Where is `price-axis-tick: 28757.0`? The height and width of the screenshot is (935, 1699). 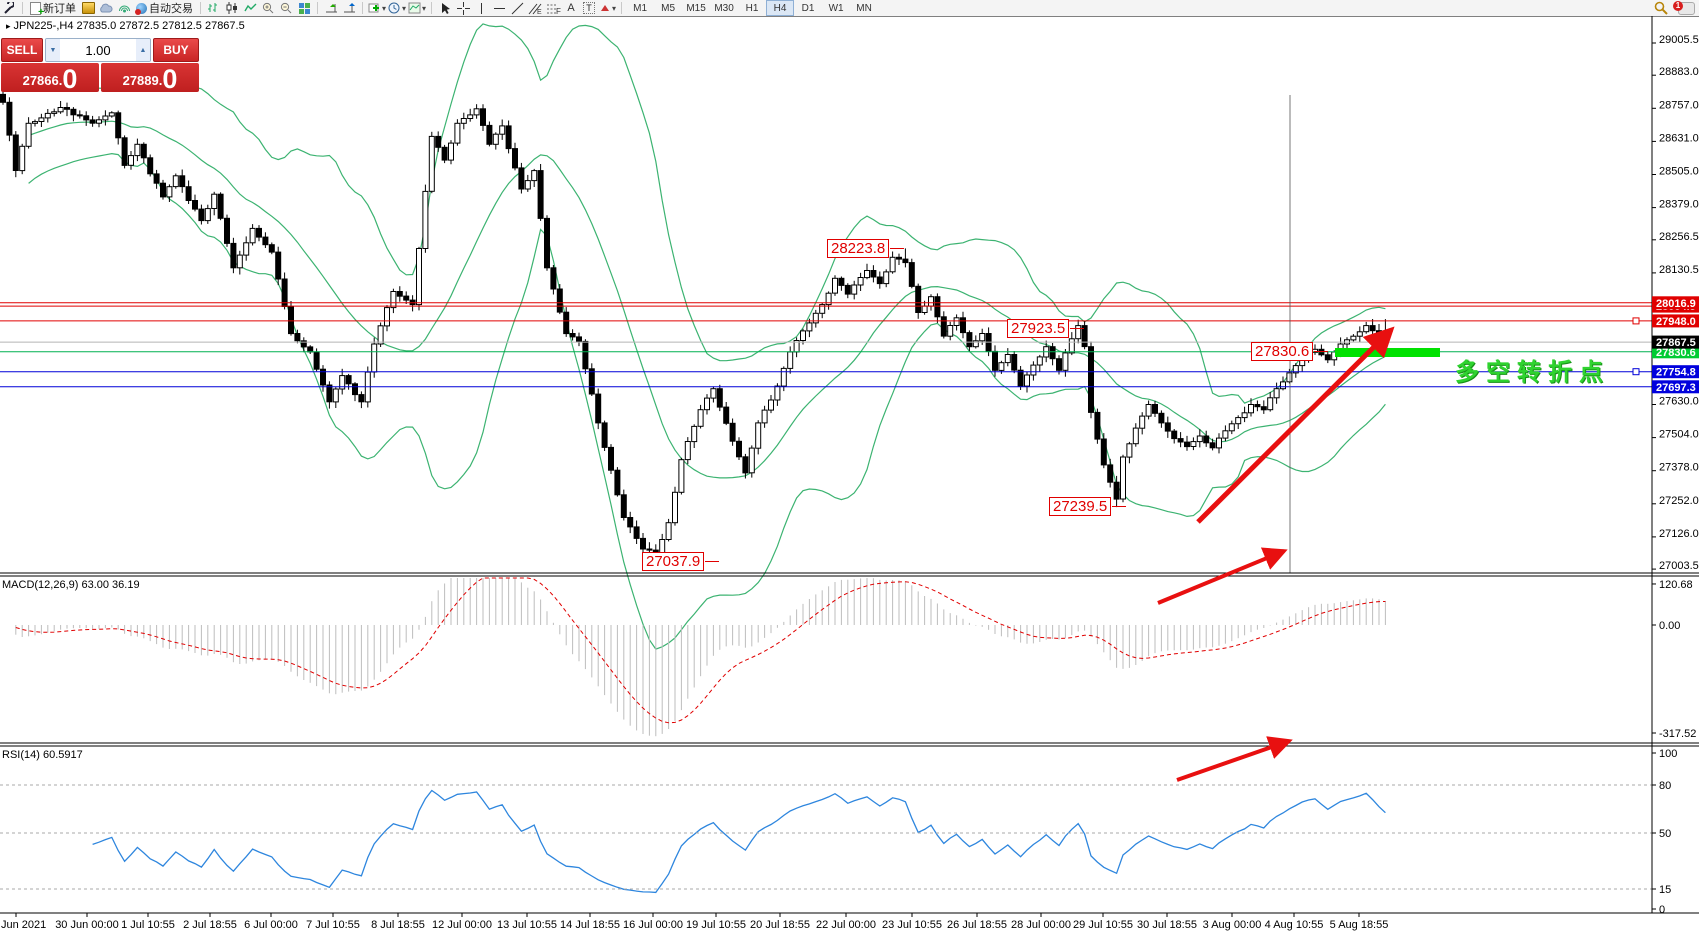 price-axis-tick: 28757.0 is located at coordinates (1679, 105).